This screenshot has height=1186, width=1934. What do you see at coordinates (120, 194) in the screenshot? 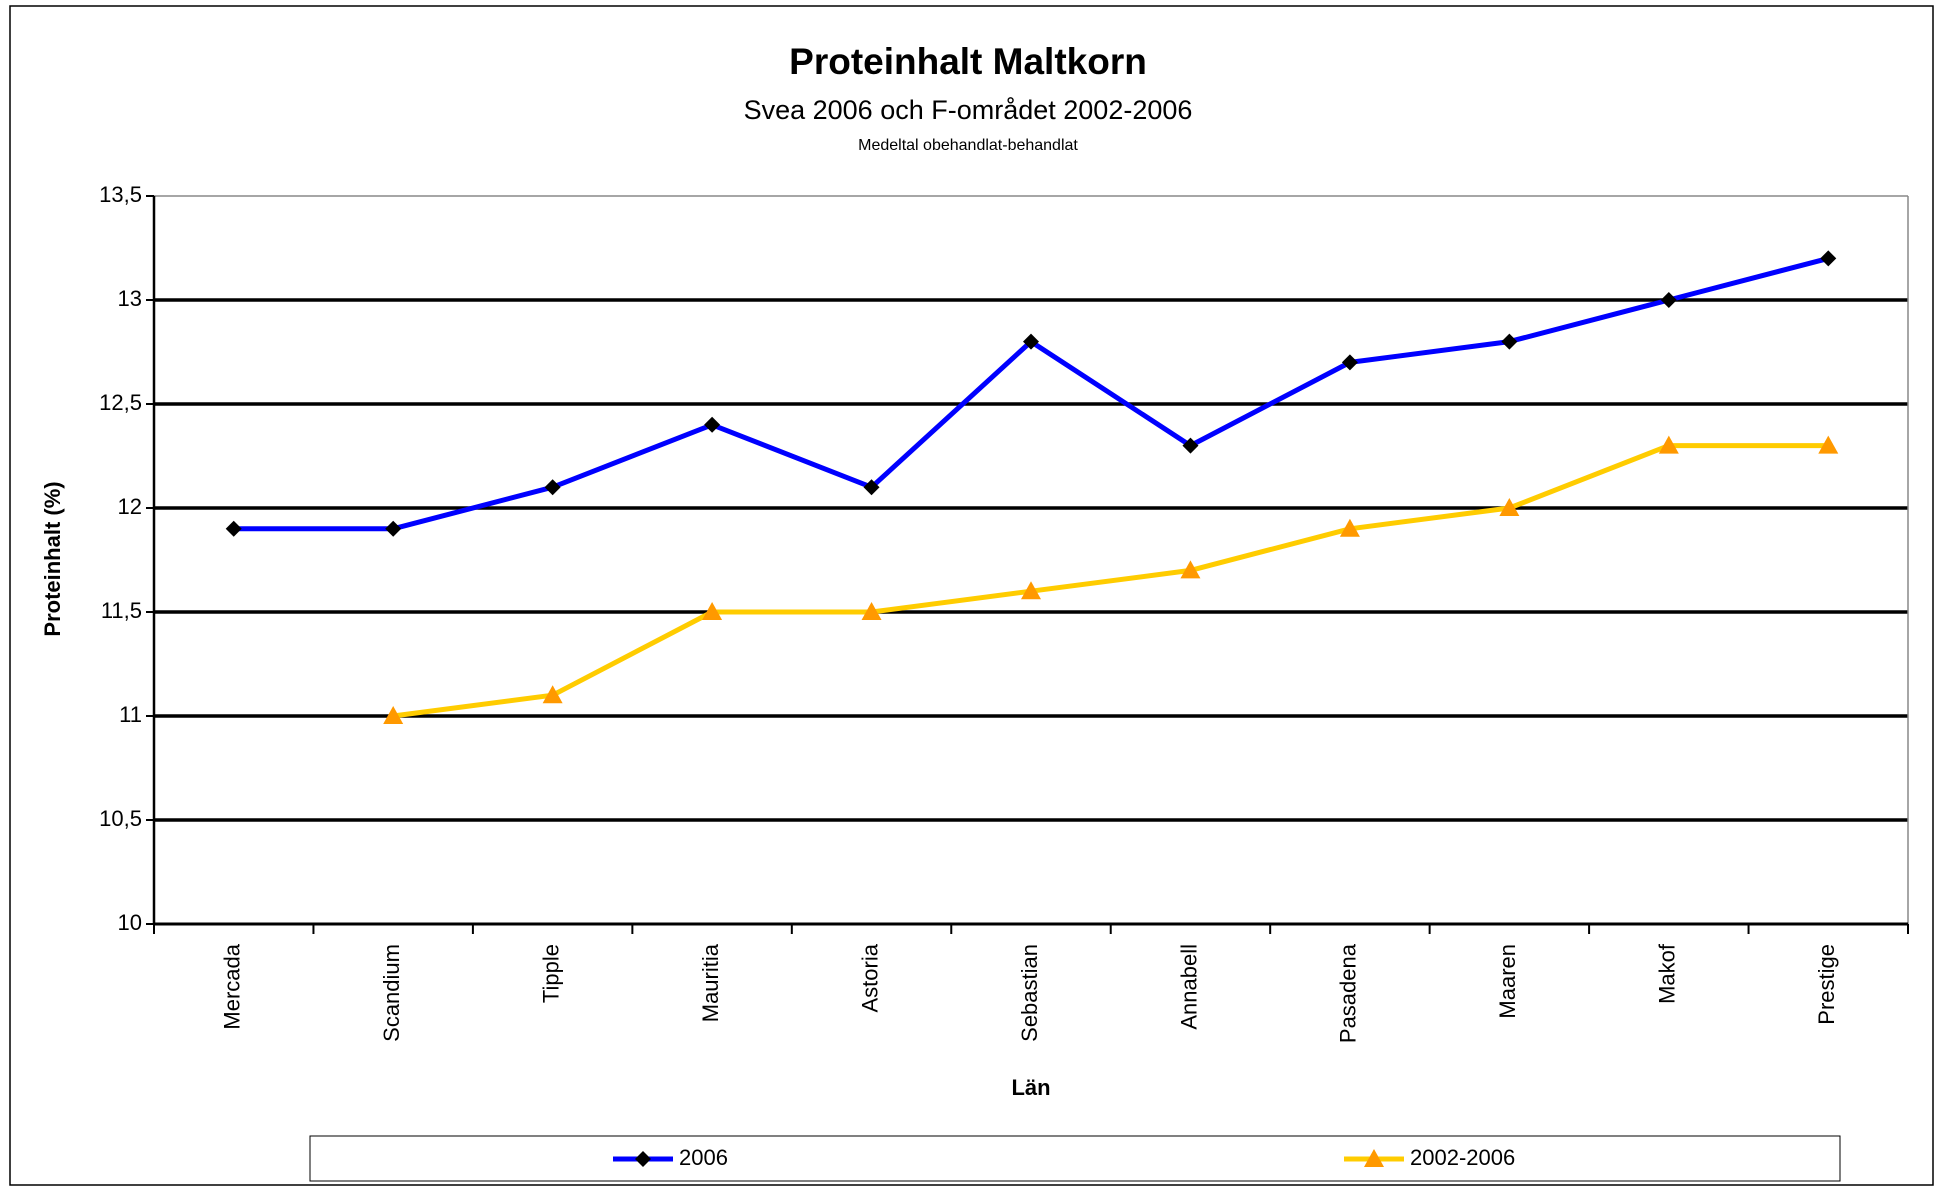
I see `y-tick-label: 13,5` at bounding box center [120, 194].